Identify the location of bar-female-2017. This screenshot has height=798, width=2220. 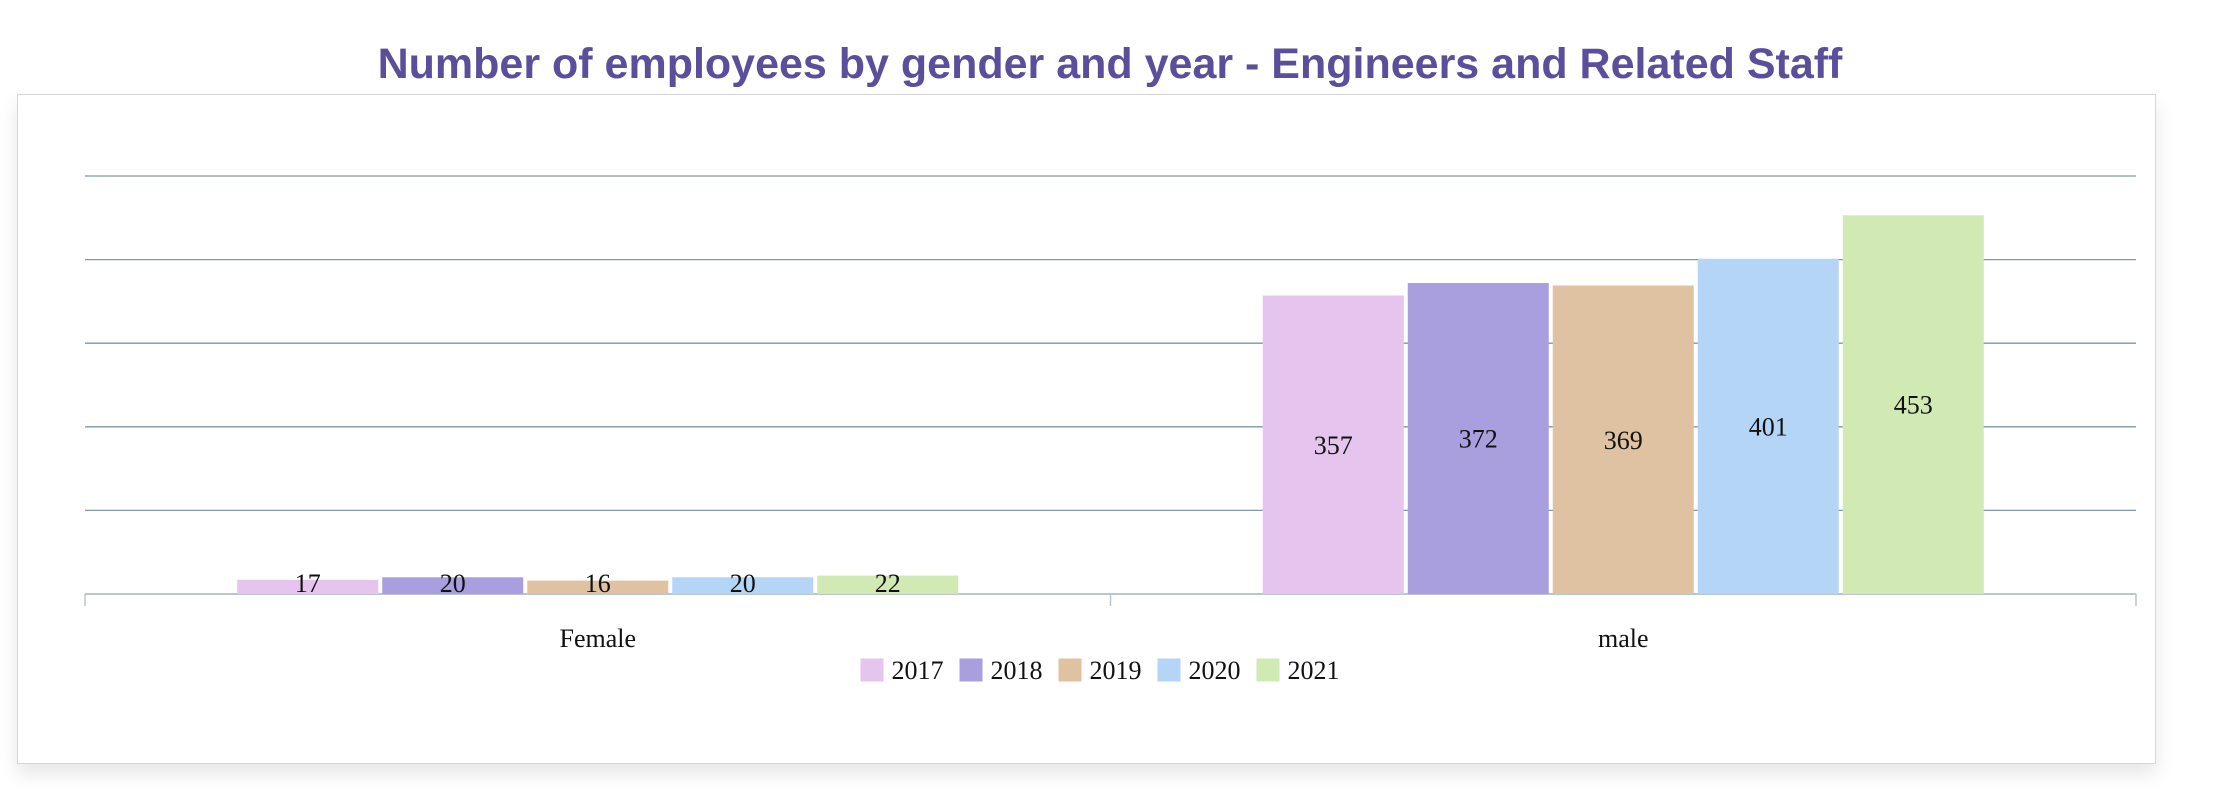
(308, 586).